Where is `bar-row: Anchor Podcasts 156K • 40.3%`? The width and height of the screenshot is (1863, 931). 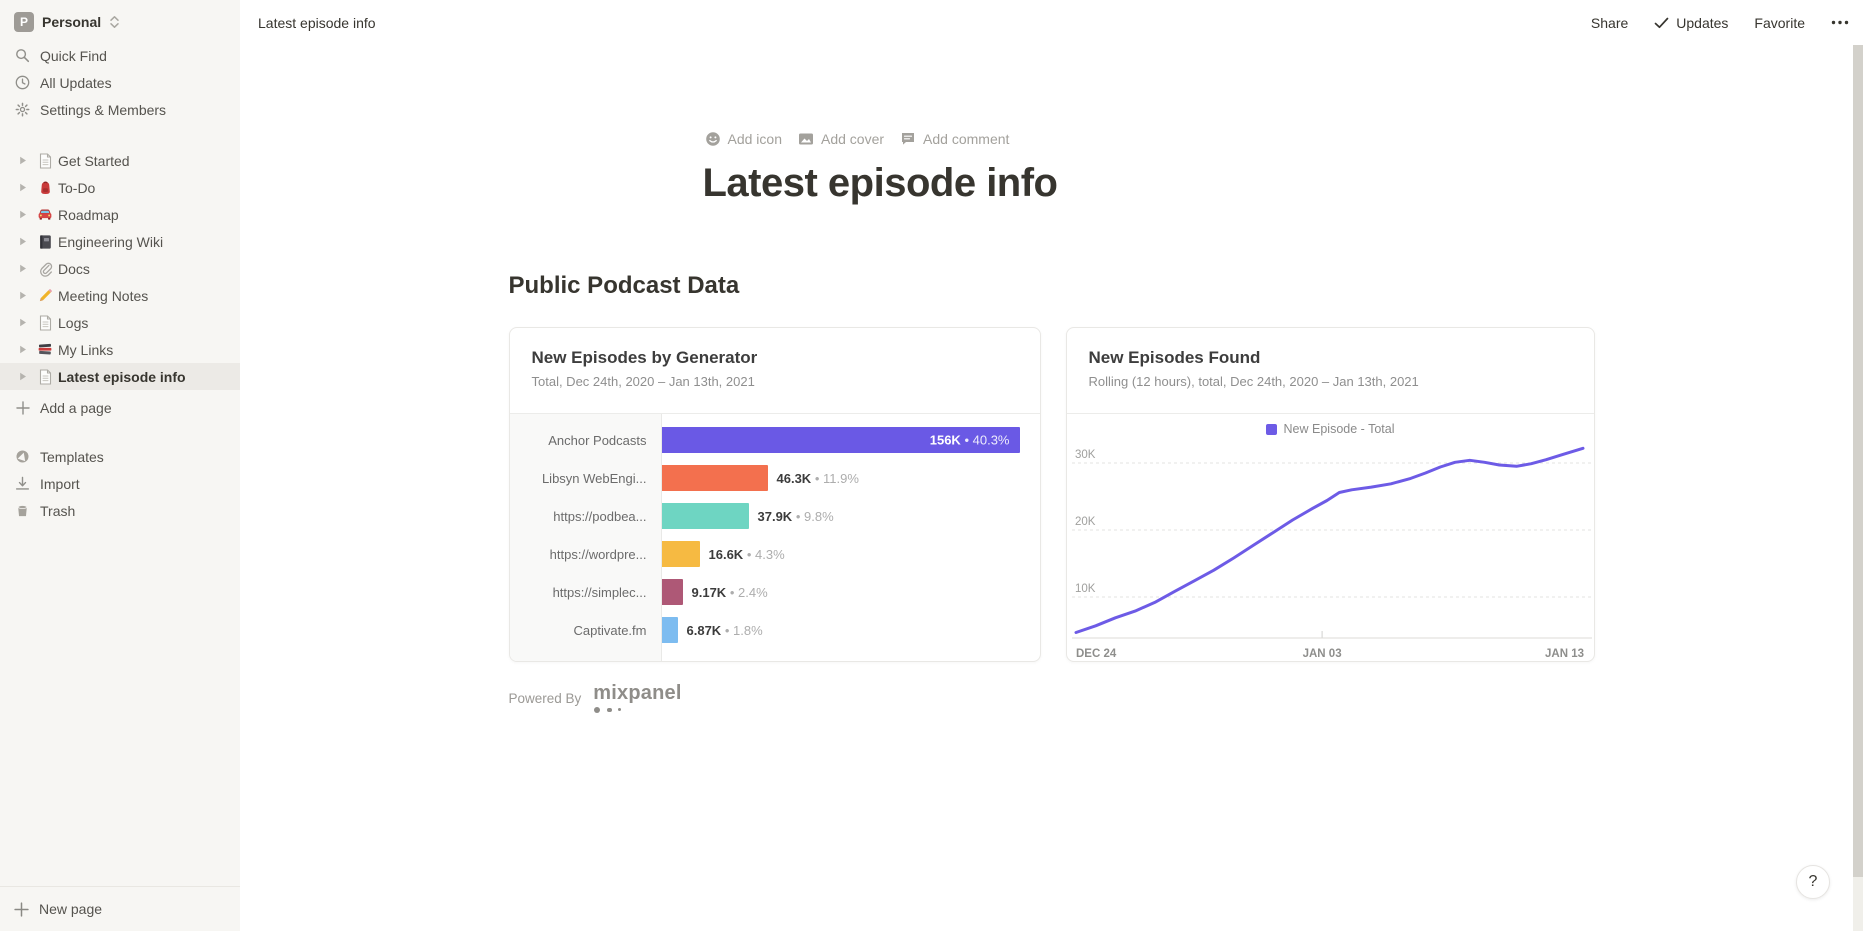
bar-row: Anchor Podcasts 156K • 40.3% is located at coordinates (775, 440).